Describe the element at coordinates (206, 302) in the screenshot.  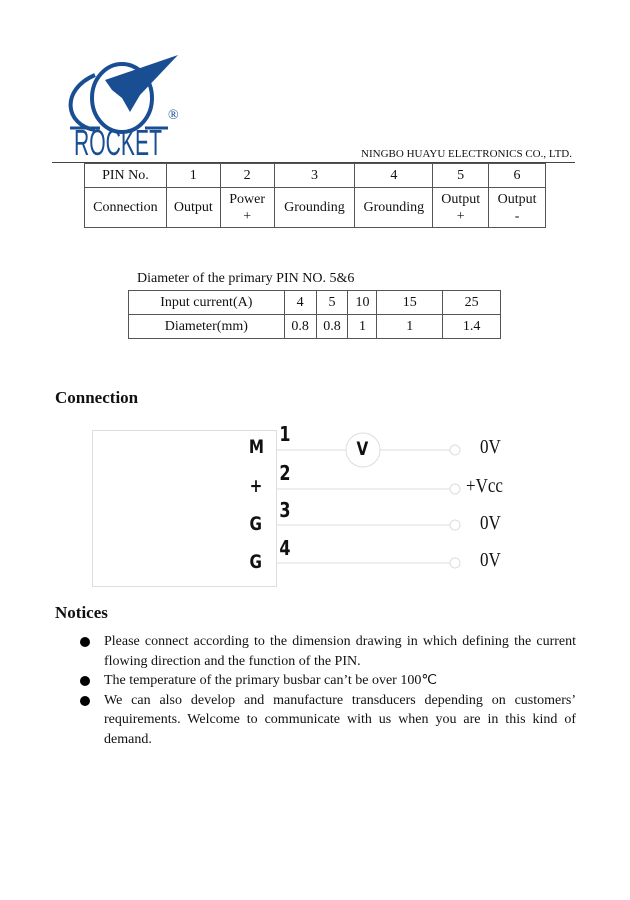
I see `table-cell: Input current(A)` at that location.